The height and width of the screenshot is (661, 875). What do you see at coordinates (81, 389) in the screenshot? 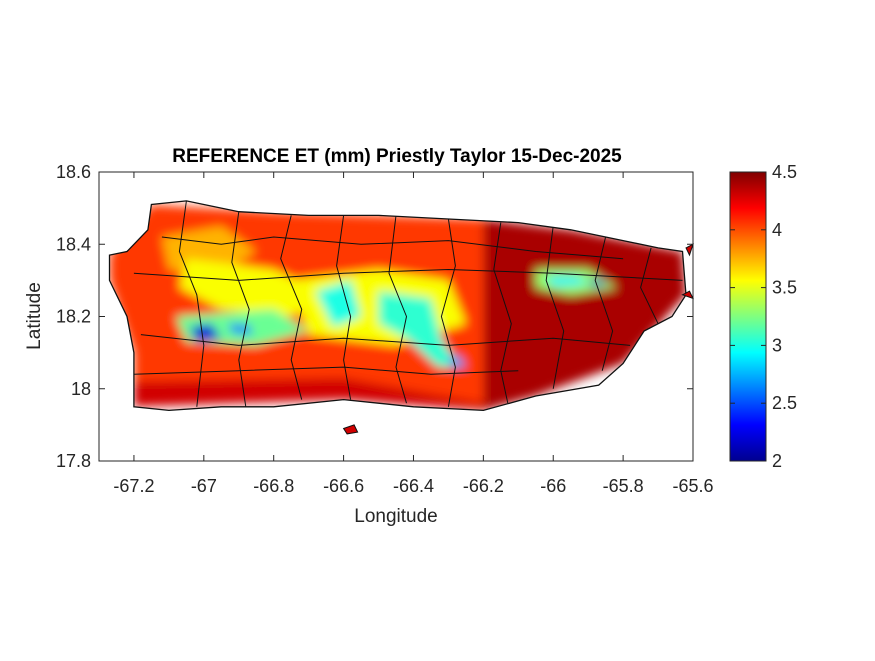
I see `y-tick-label: 18` at bounding box center [81, 389].